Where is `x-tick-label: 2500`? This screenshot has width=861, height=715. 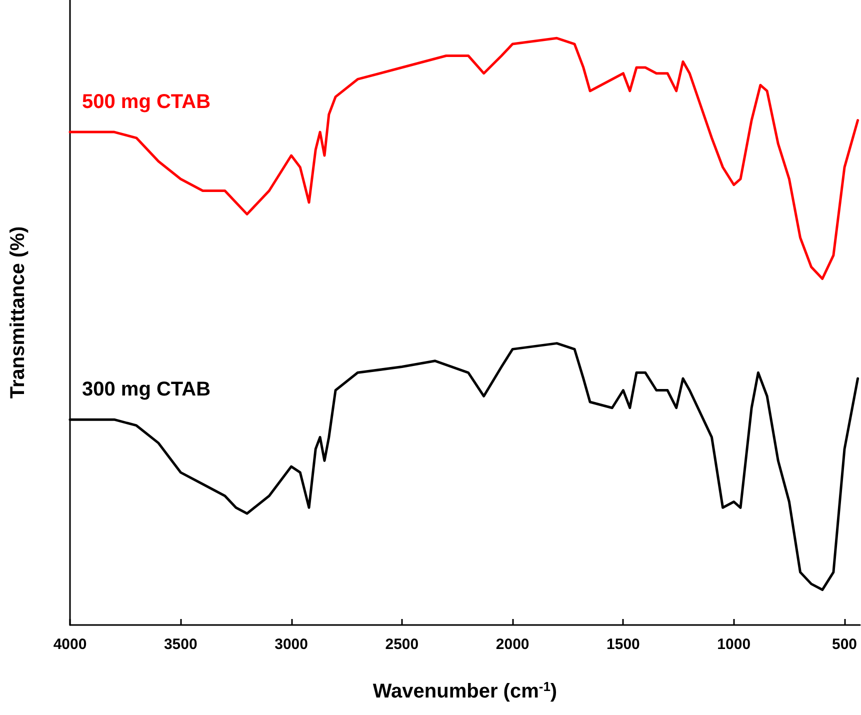 x-tick-label: 2500 is located at coordinates (402, 644).